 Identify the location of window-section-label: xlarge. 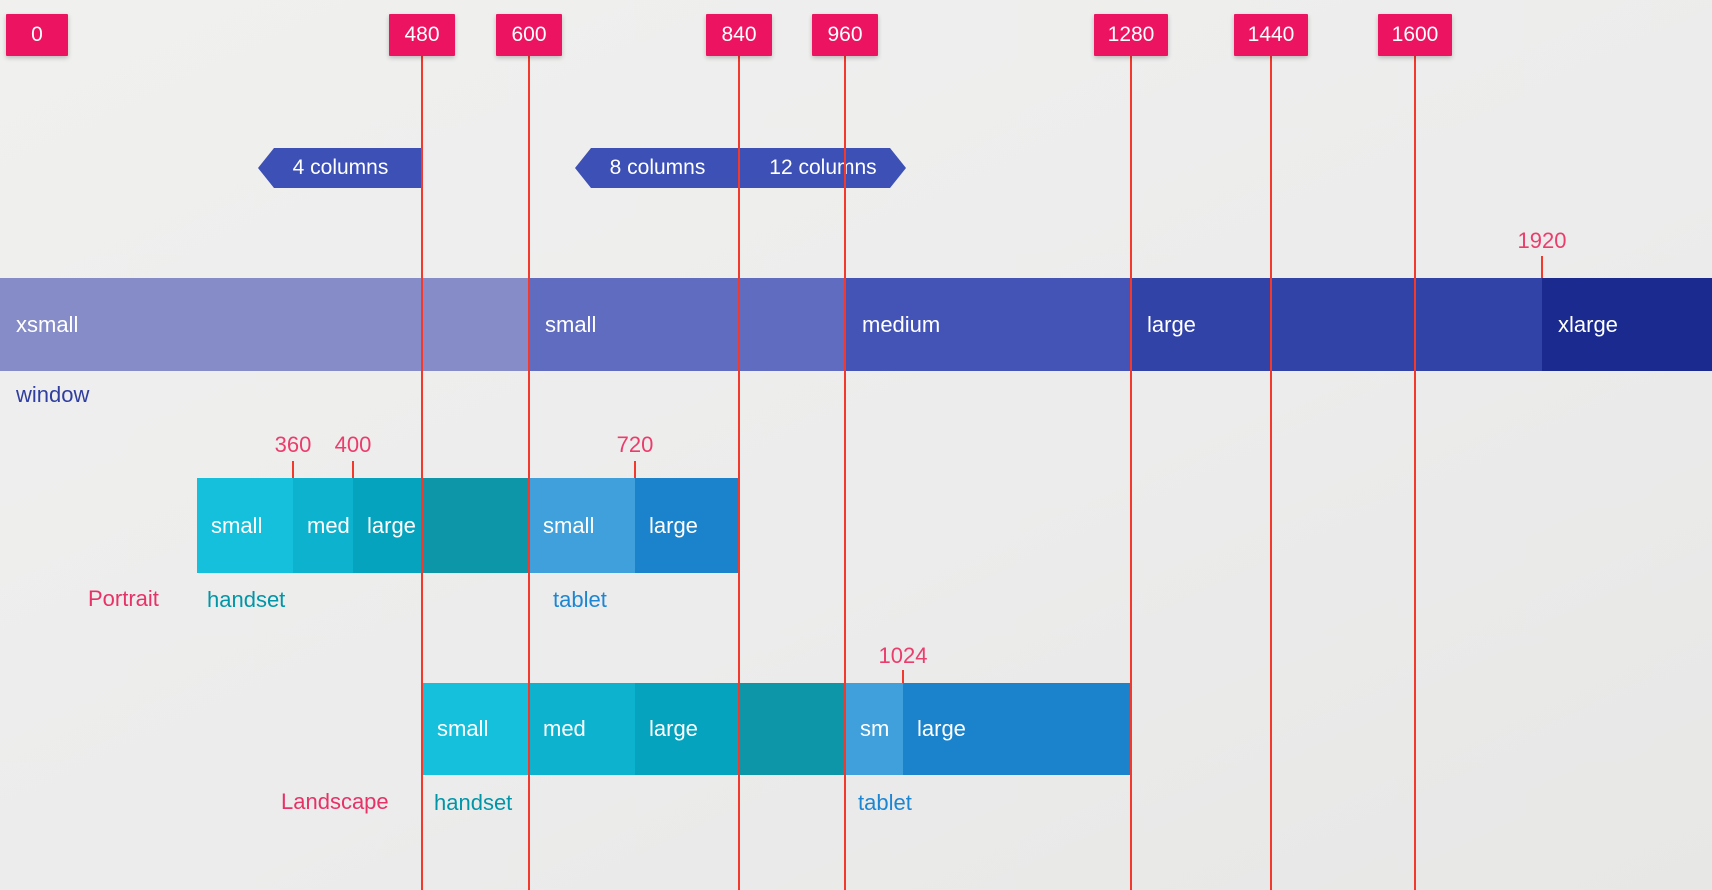
(1588, 324).